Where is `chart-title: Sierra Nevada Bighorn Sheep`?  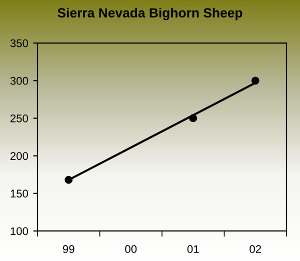 chart-title: Sierra Nevada Bighorn Sheep is located at coordinates (150, 14).